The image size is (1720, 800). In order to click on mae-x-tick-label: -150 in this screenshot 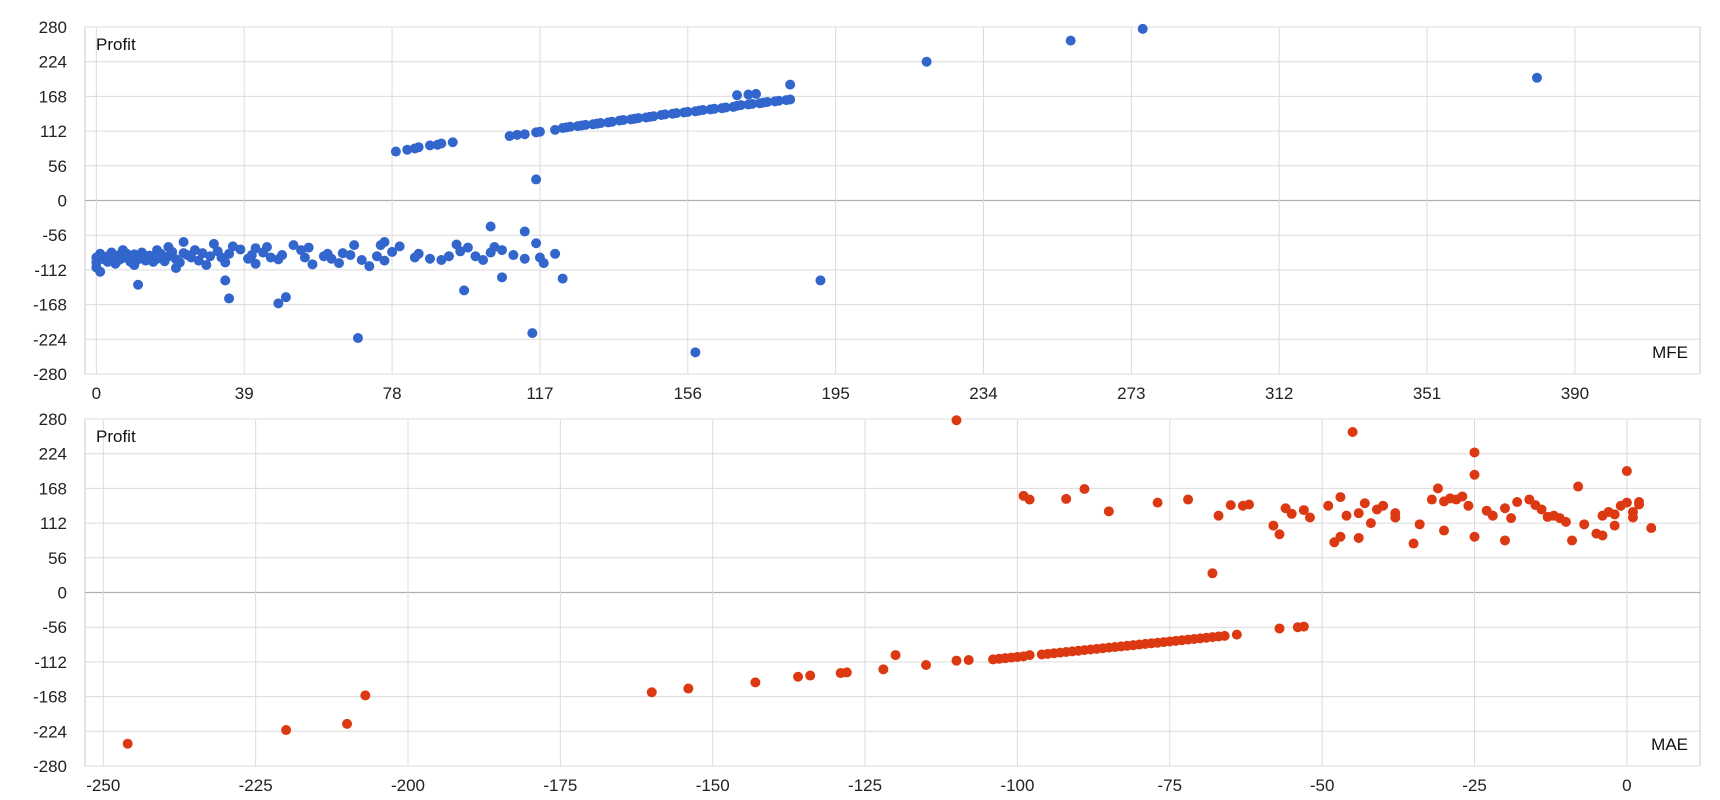, I will do `click(713, 785)`.